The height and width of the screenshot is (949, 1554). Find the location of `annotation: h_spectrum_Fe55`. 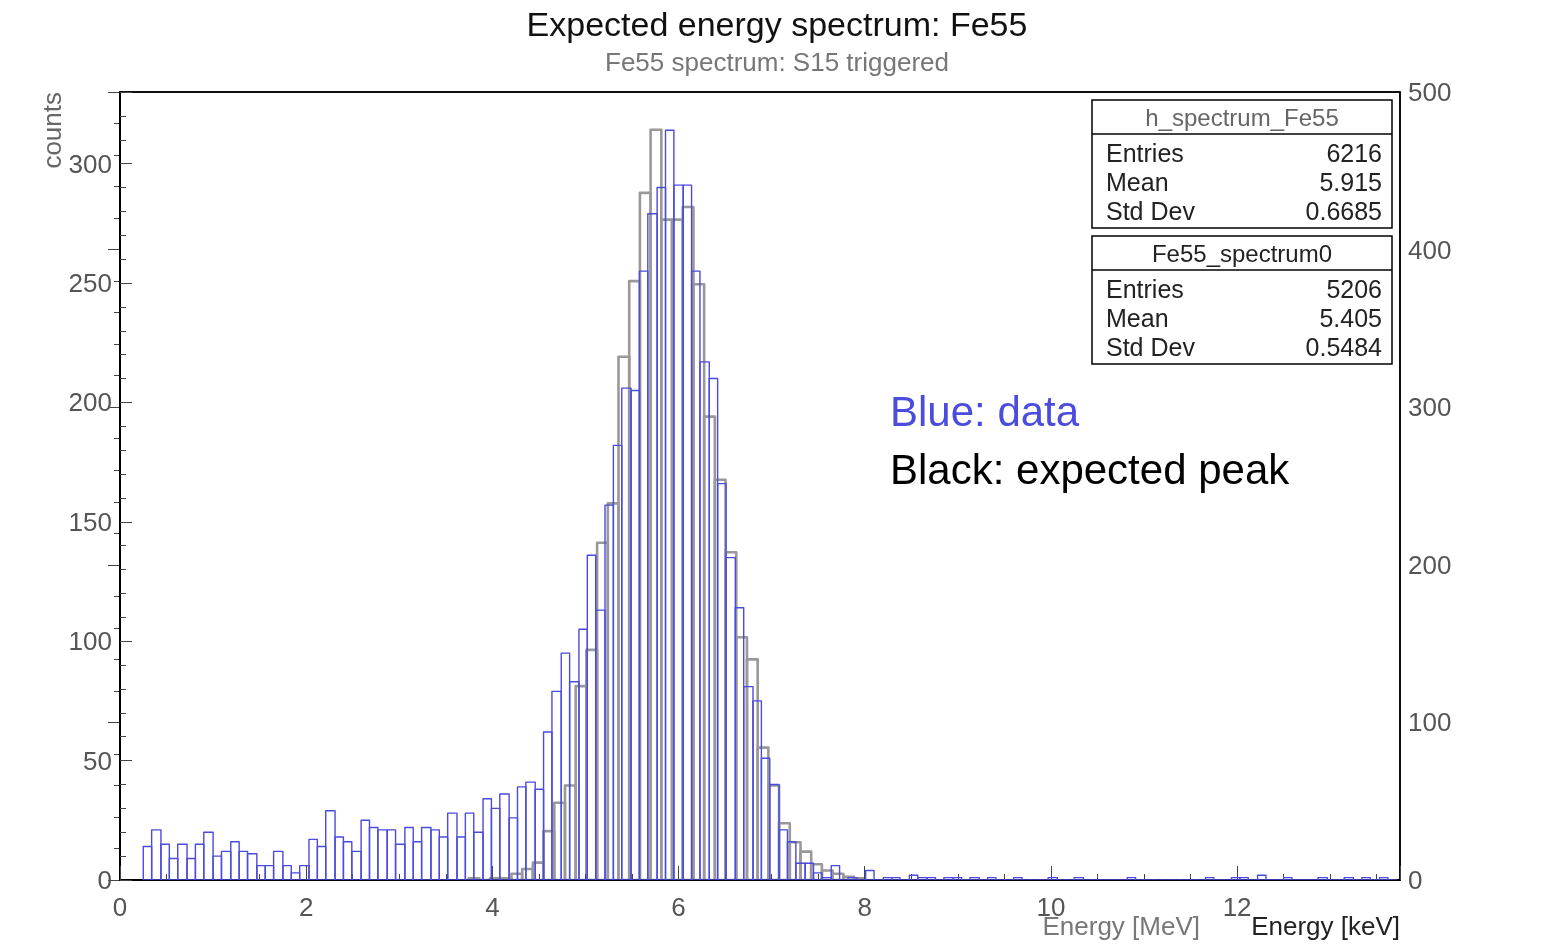

annotation: h_spectrum_Fe55 is located at coordinates (1242, 117).